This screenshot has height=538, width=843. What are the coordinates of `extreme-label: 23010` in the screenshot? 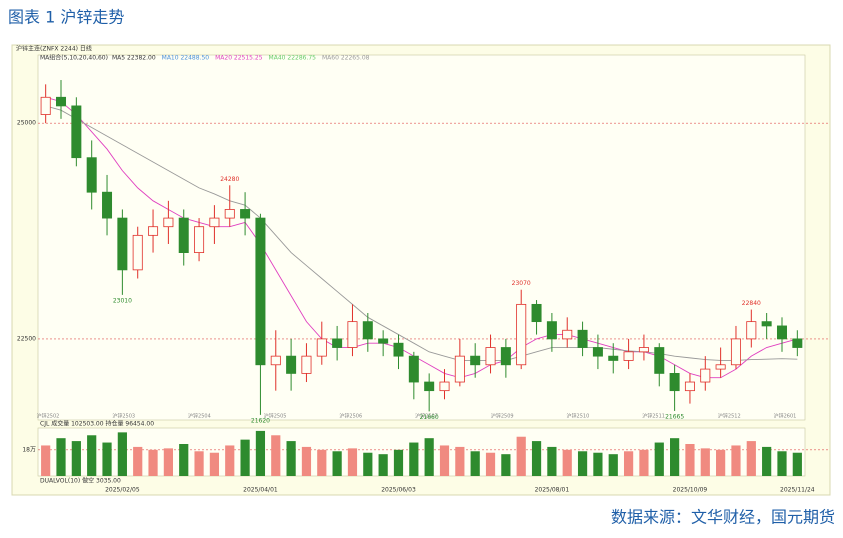 It's located at (122, 300).